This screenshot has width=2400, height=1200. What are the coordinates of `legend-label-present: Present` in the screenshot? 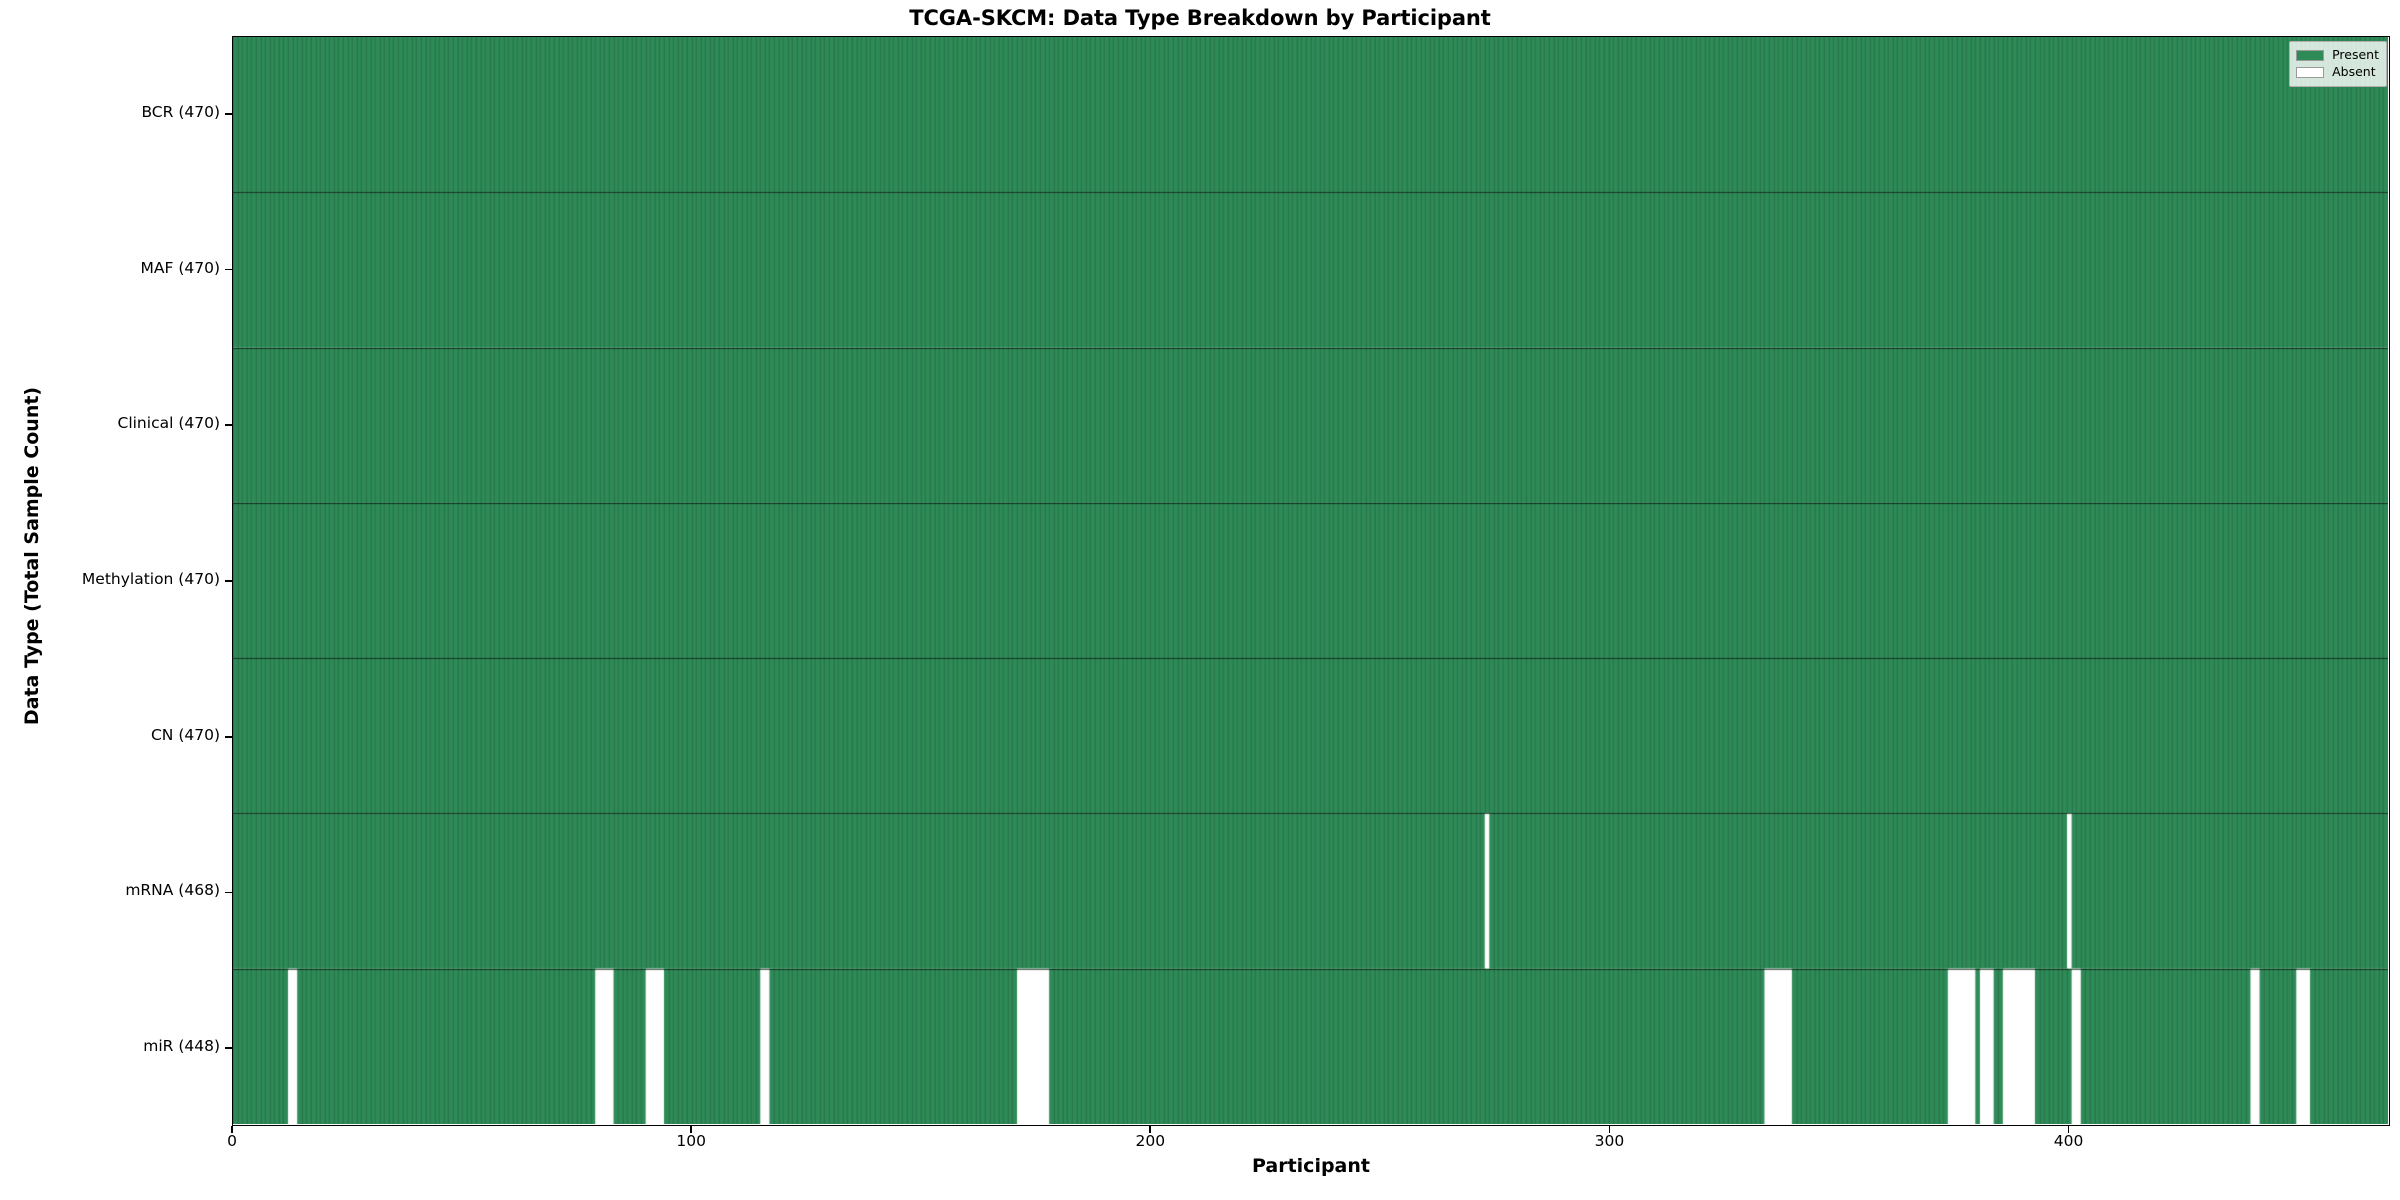 It's located at (2355, 55).